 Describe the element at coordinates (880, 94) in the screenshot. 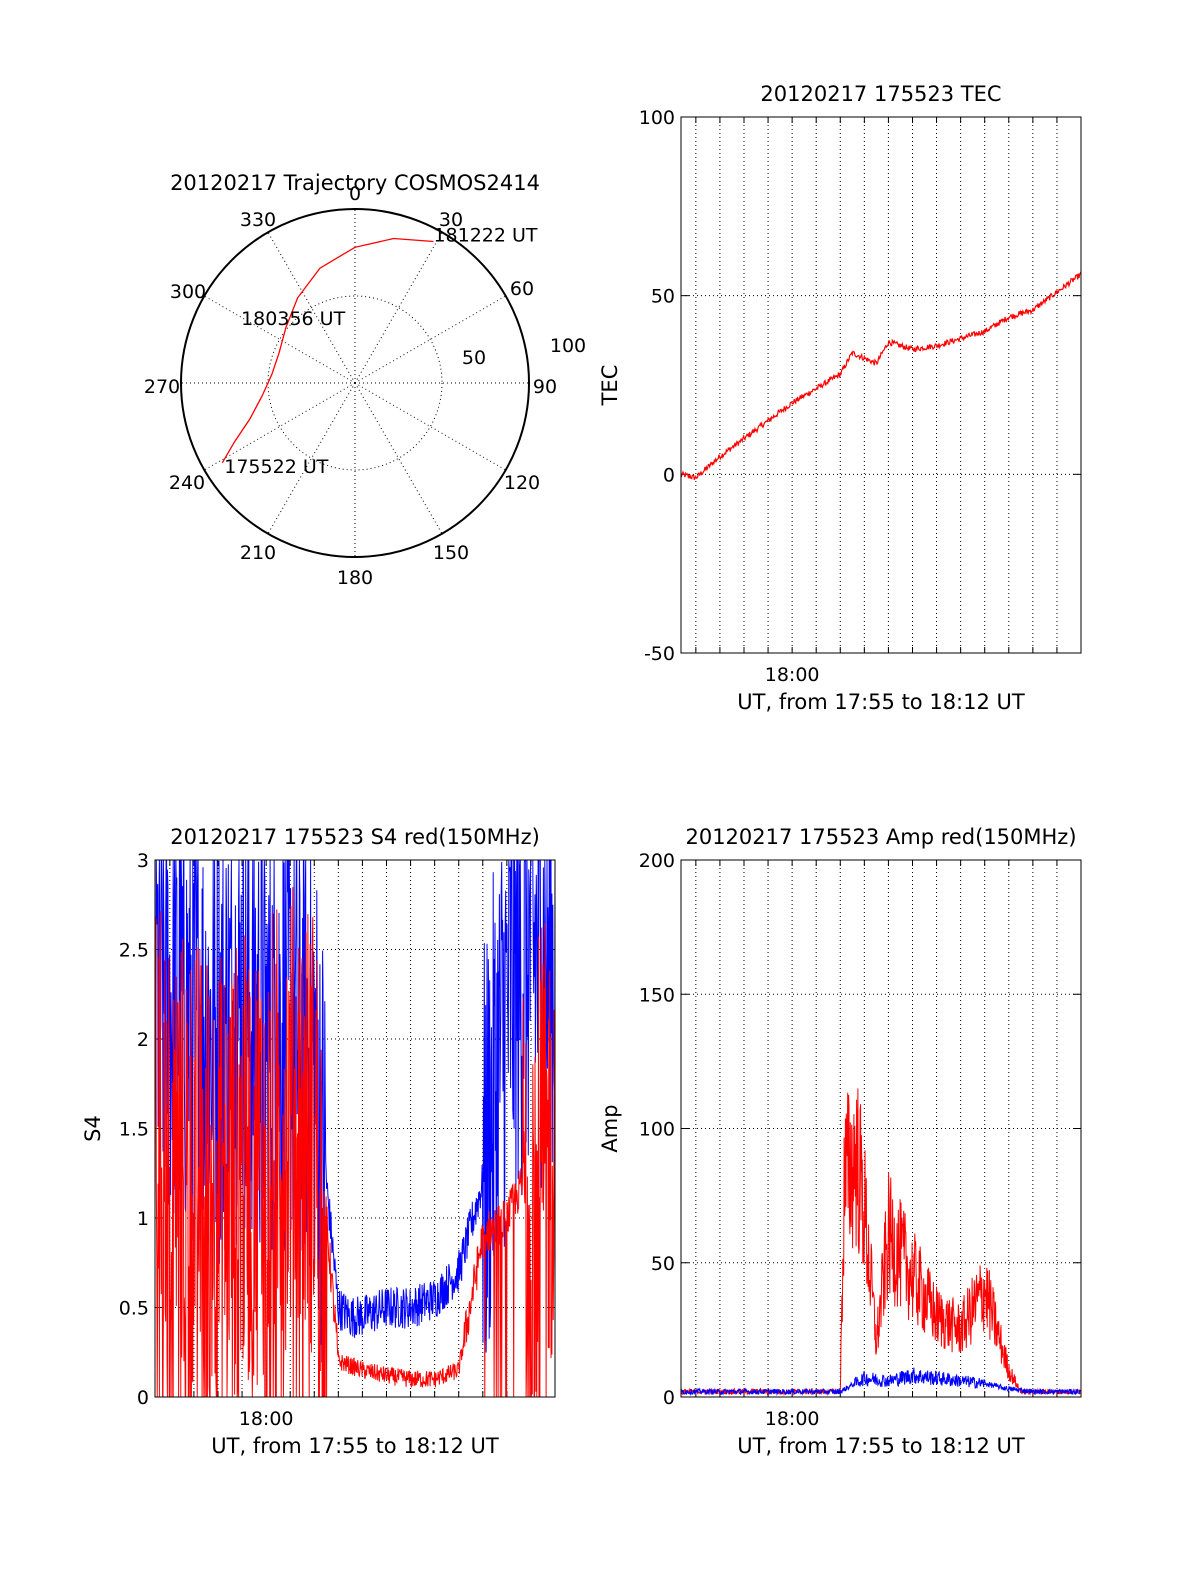

I see `panel-title: 20120217 175523 TEC` at that location.